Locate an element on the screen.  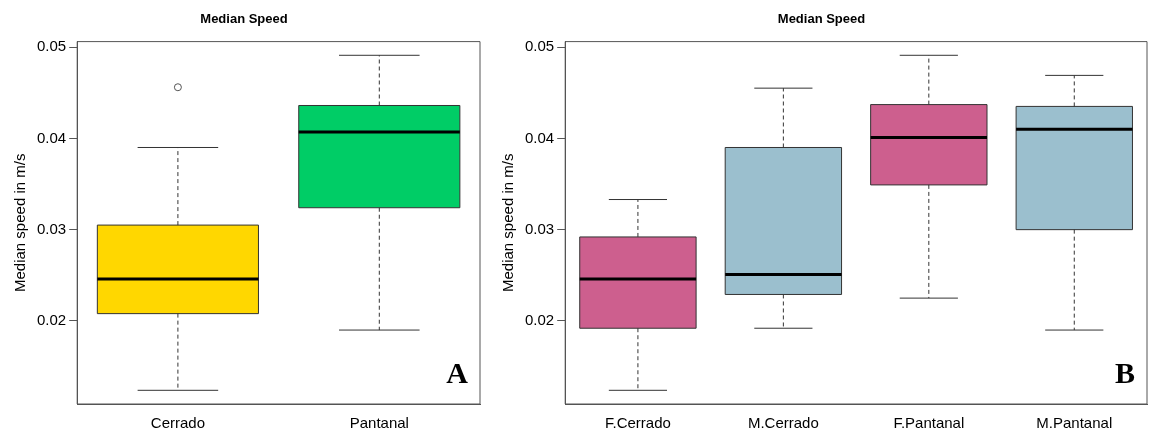
x-tick-label: F.Pantanal is located at coordinates (929, 423).